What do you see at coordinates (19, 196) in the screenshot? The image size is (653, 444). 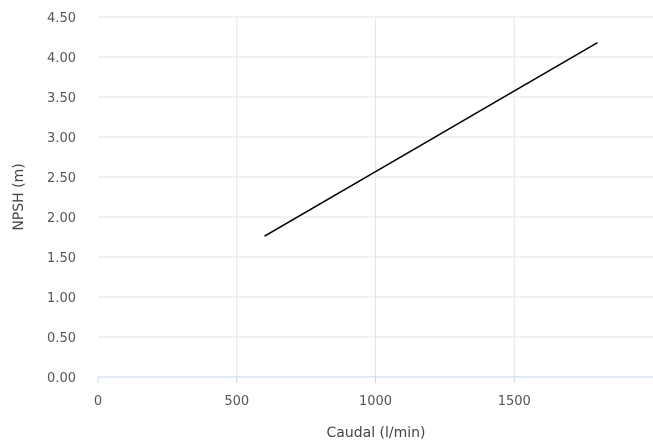 I see `y-axis-title: NPSH (m)` at bounding box center [19, 196].